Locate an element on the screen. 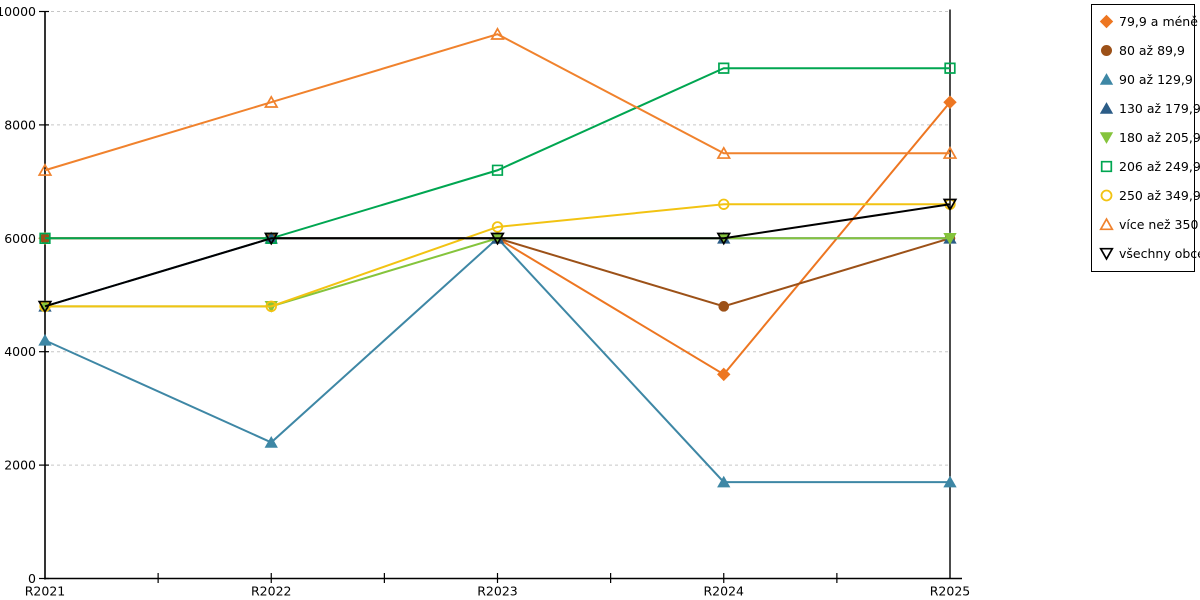 The width and height of the screenshot is (1200, 600). y-tick-label: 10000 is located at coordinates (18, 11).